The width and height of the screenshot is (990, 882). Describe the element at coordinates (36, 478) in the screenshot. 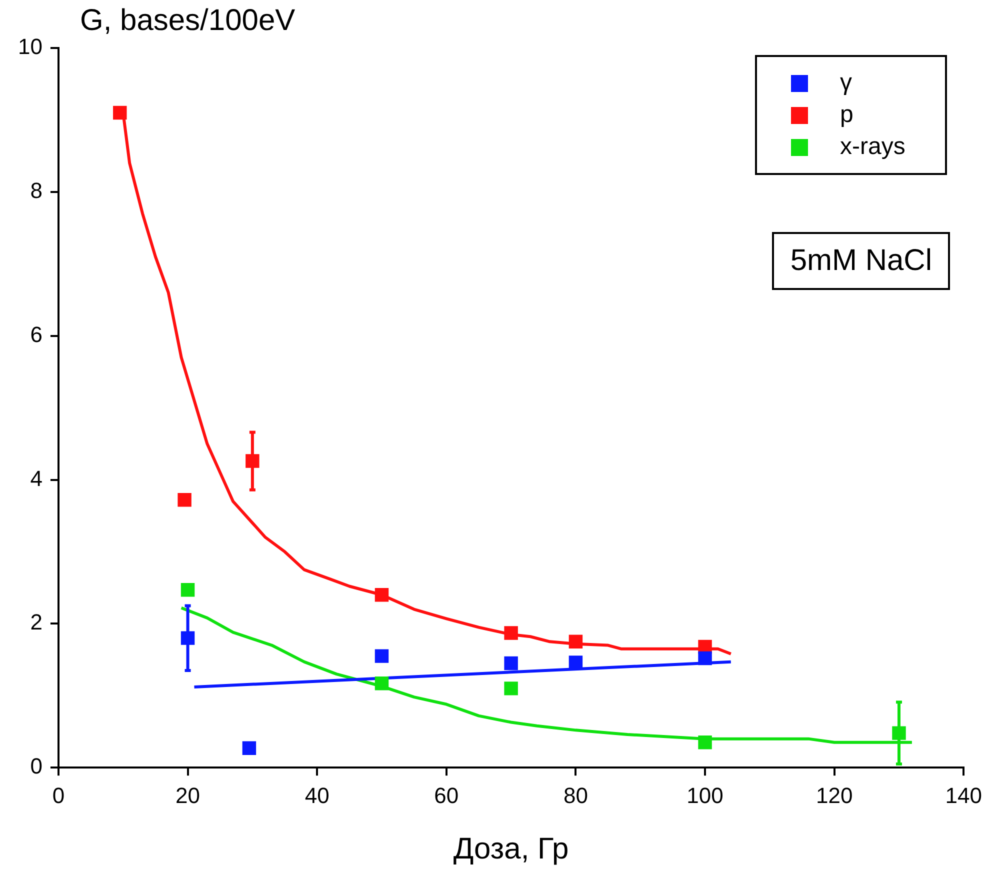

I see `y-tick-label: 4` at that location.